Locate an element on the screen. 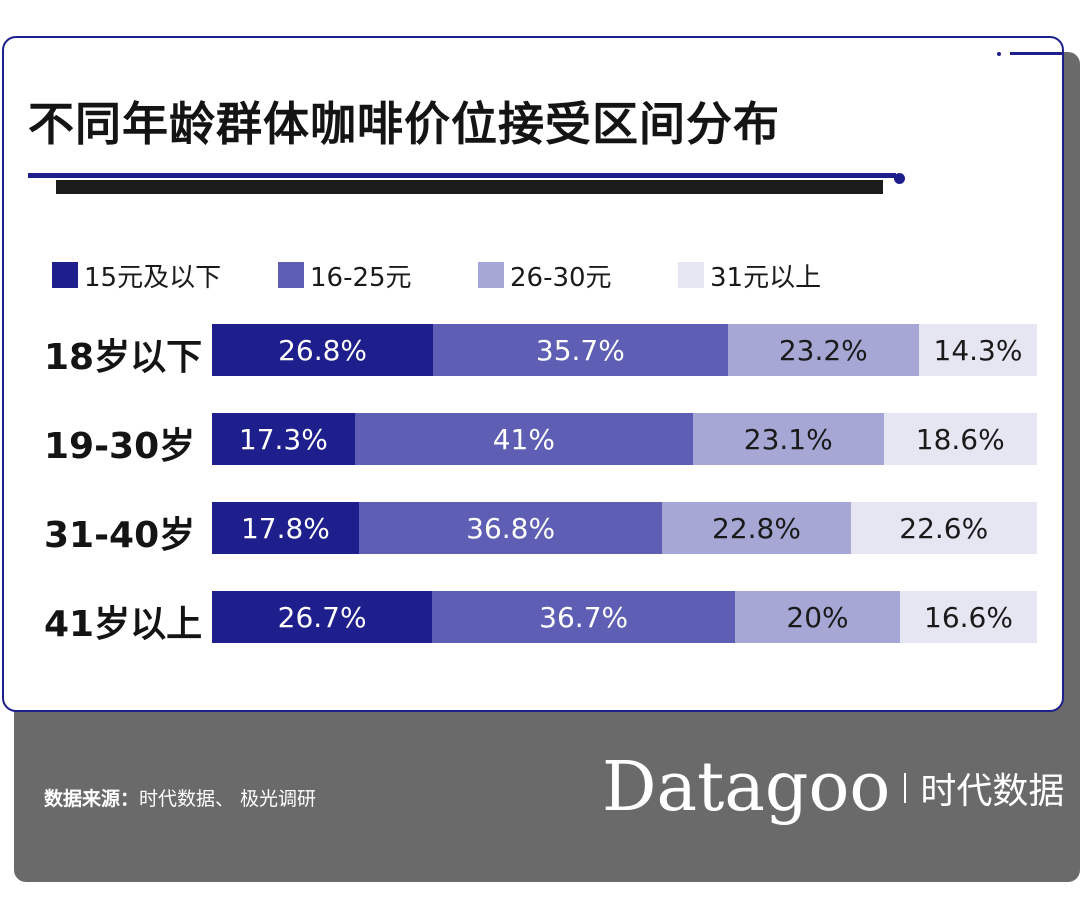 The image size is (1080, 917). bar-row: 17.3% 41% 23.1% 18.6% is located at coordinates (624, 439).